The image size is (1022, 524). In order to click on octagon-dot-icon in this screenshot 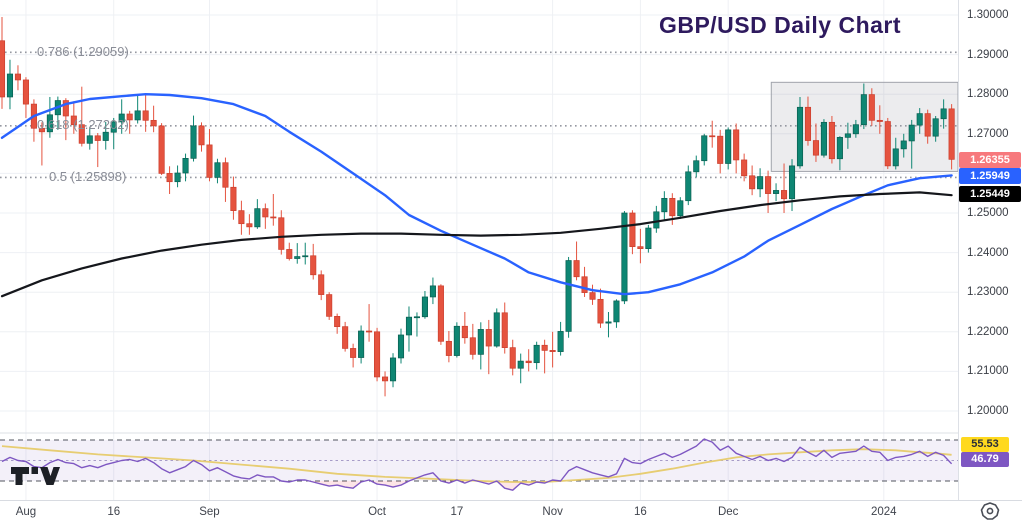, I will do `click(990, 512)`.